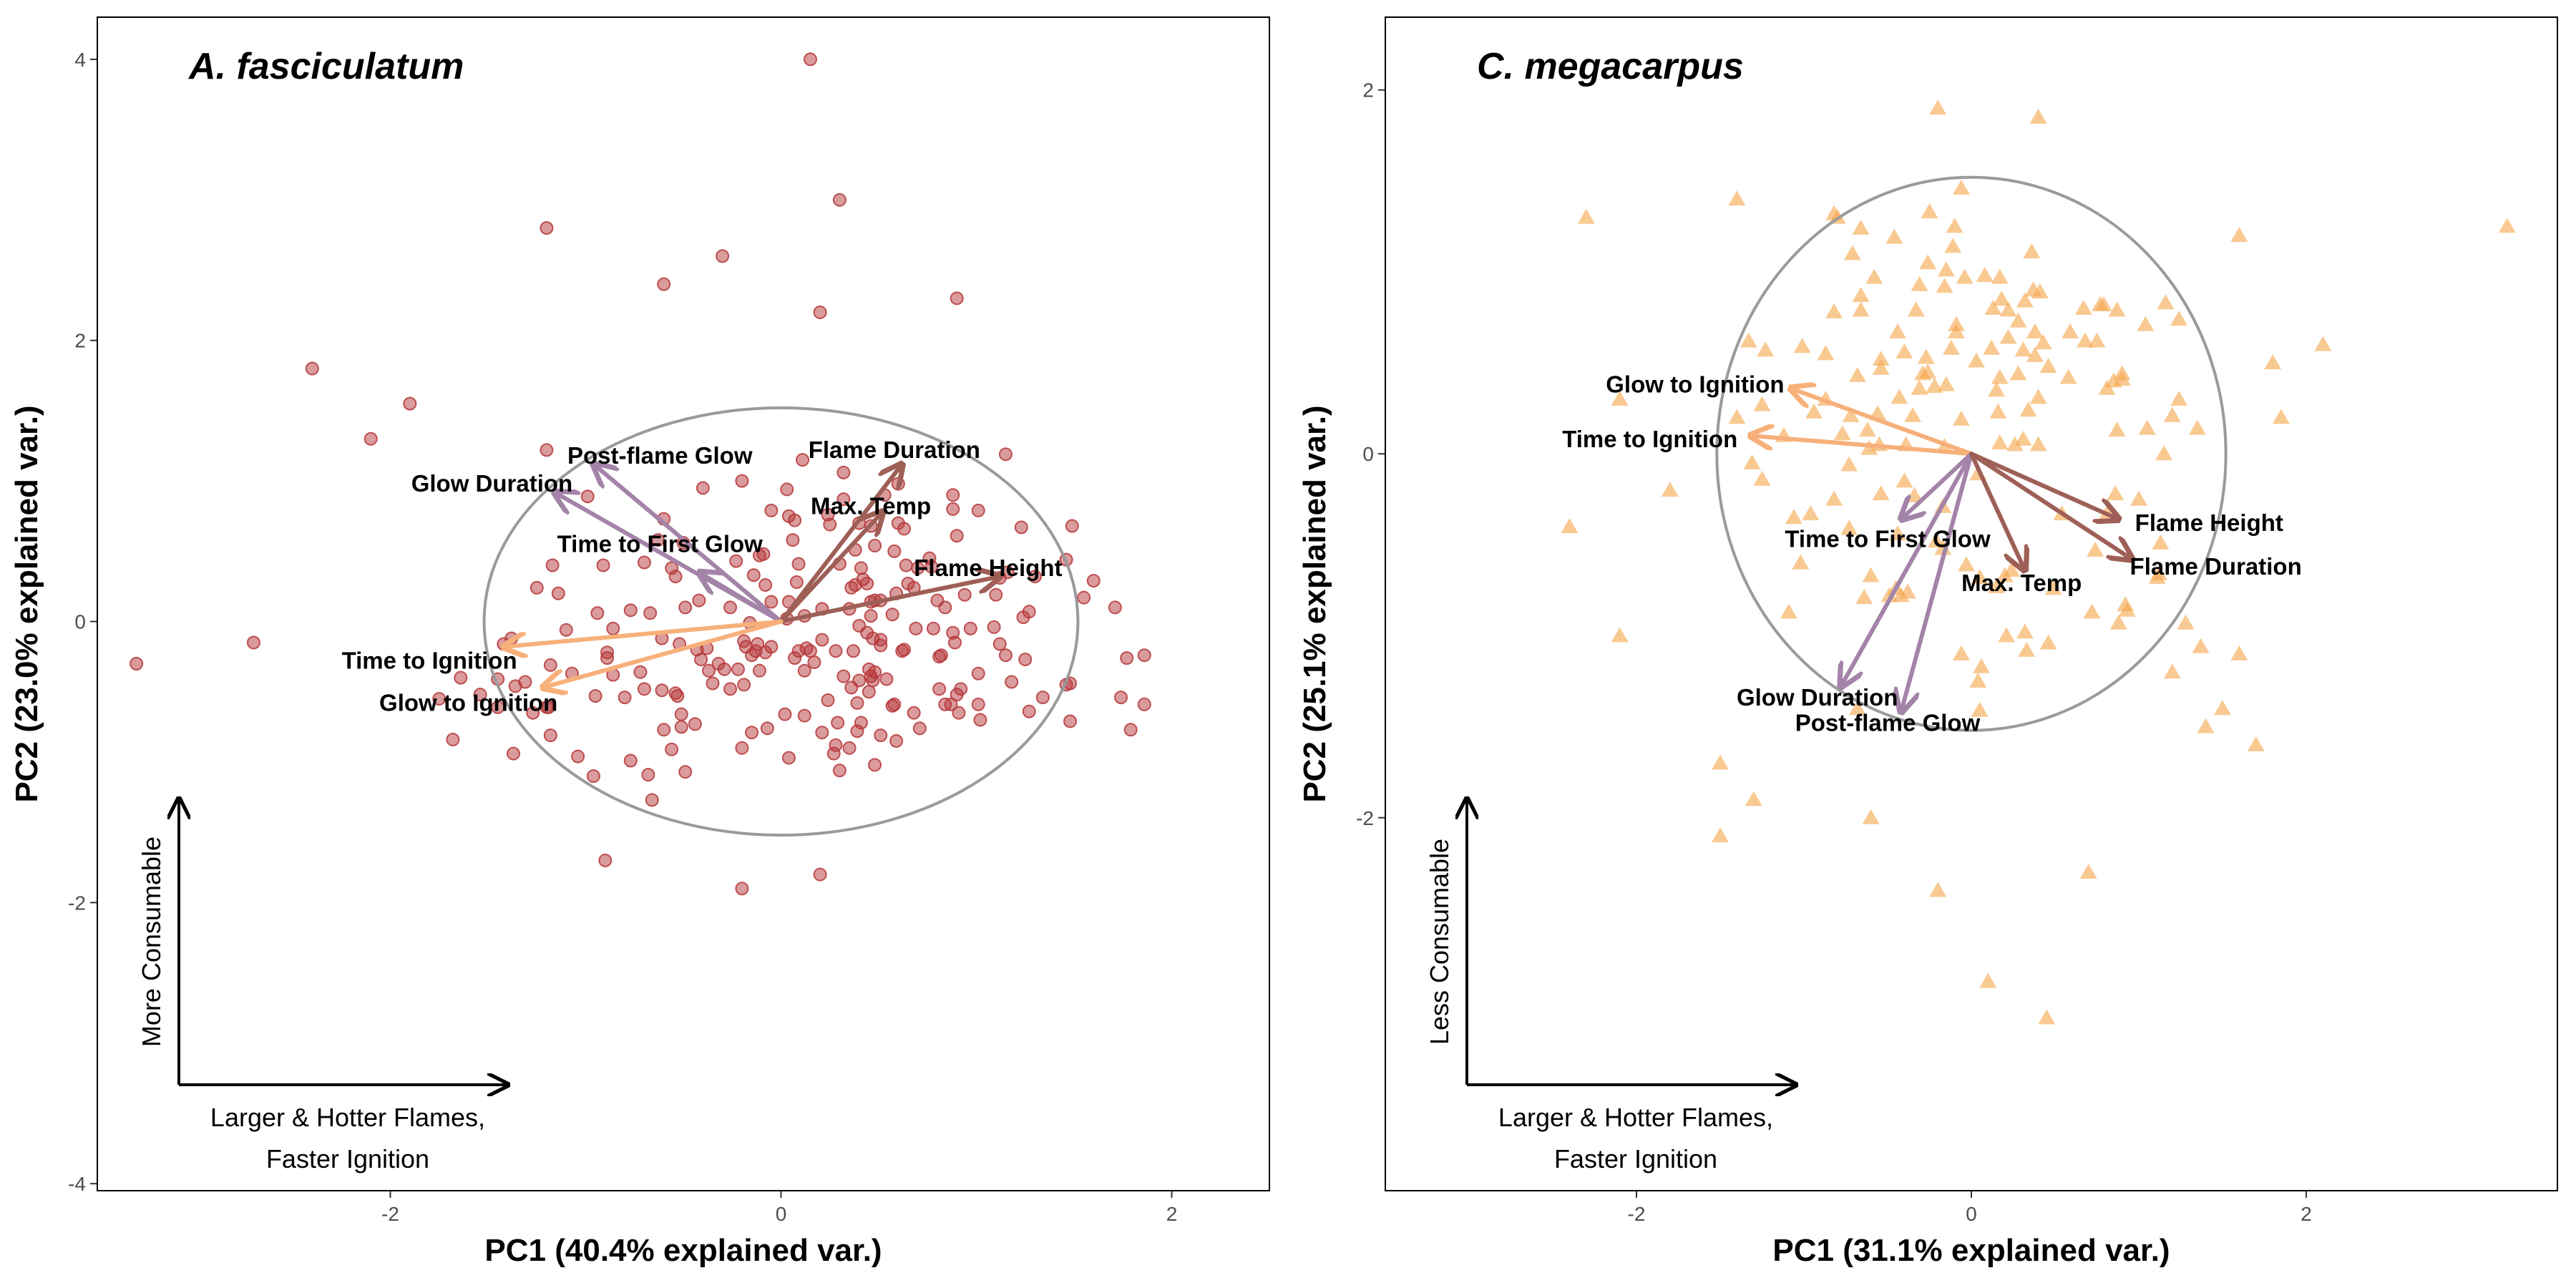 This screenshot has height=1288, width=2576. I want to click on panel-c-loading-vectors, so click(1941, 551).